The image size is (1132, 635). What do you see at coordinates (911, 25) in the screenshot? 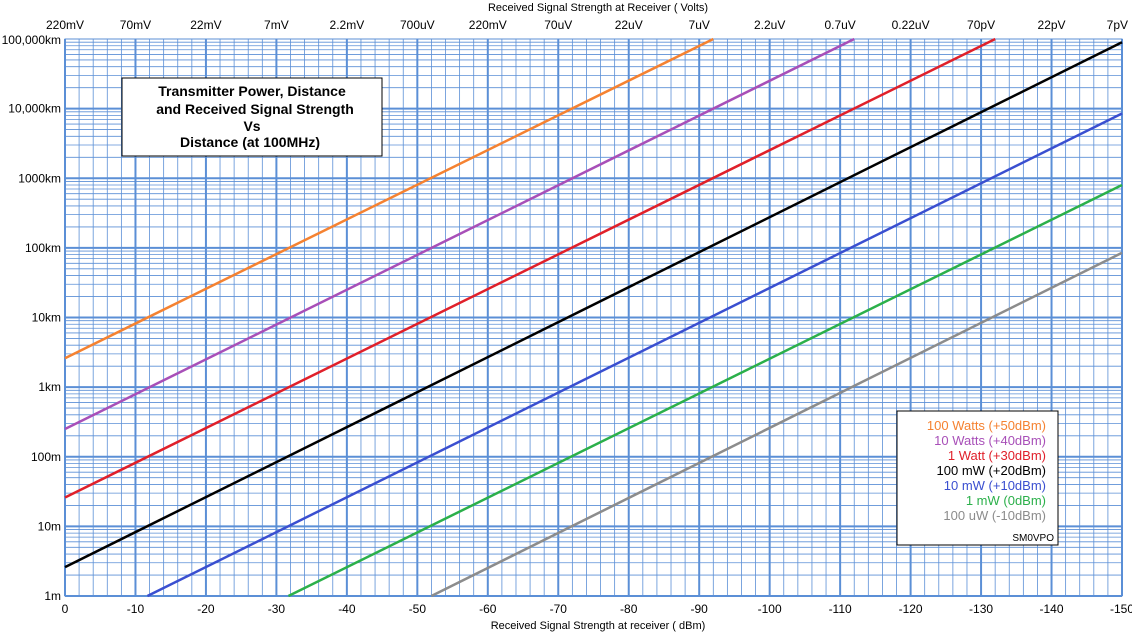
I see `top-tick-label: 0.22uV` at bounding box center [911, 25].